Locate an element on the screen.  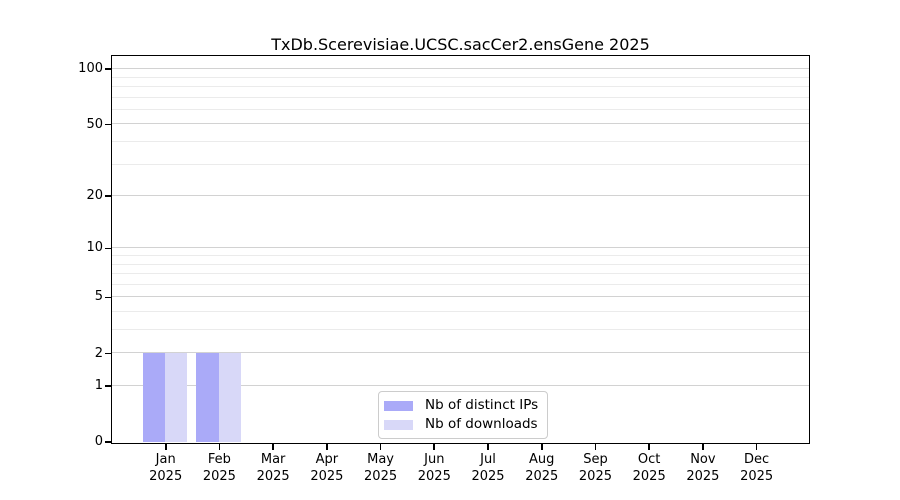
legend-label-downloads: Nb of downloads is located at coordinates (481, 424).